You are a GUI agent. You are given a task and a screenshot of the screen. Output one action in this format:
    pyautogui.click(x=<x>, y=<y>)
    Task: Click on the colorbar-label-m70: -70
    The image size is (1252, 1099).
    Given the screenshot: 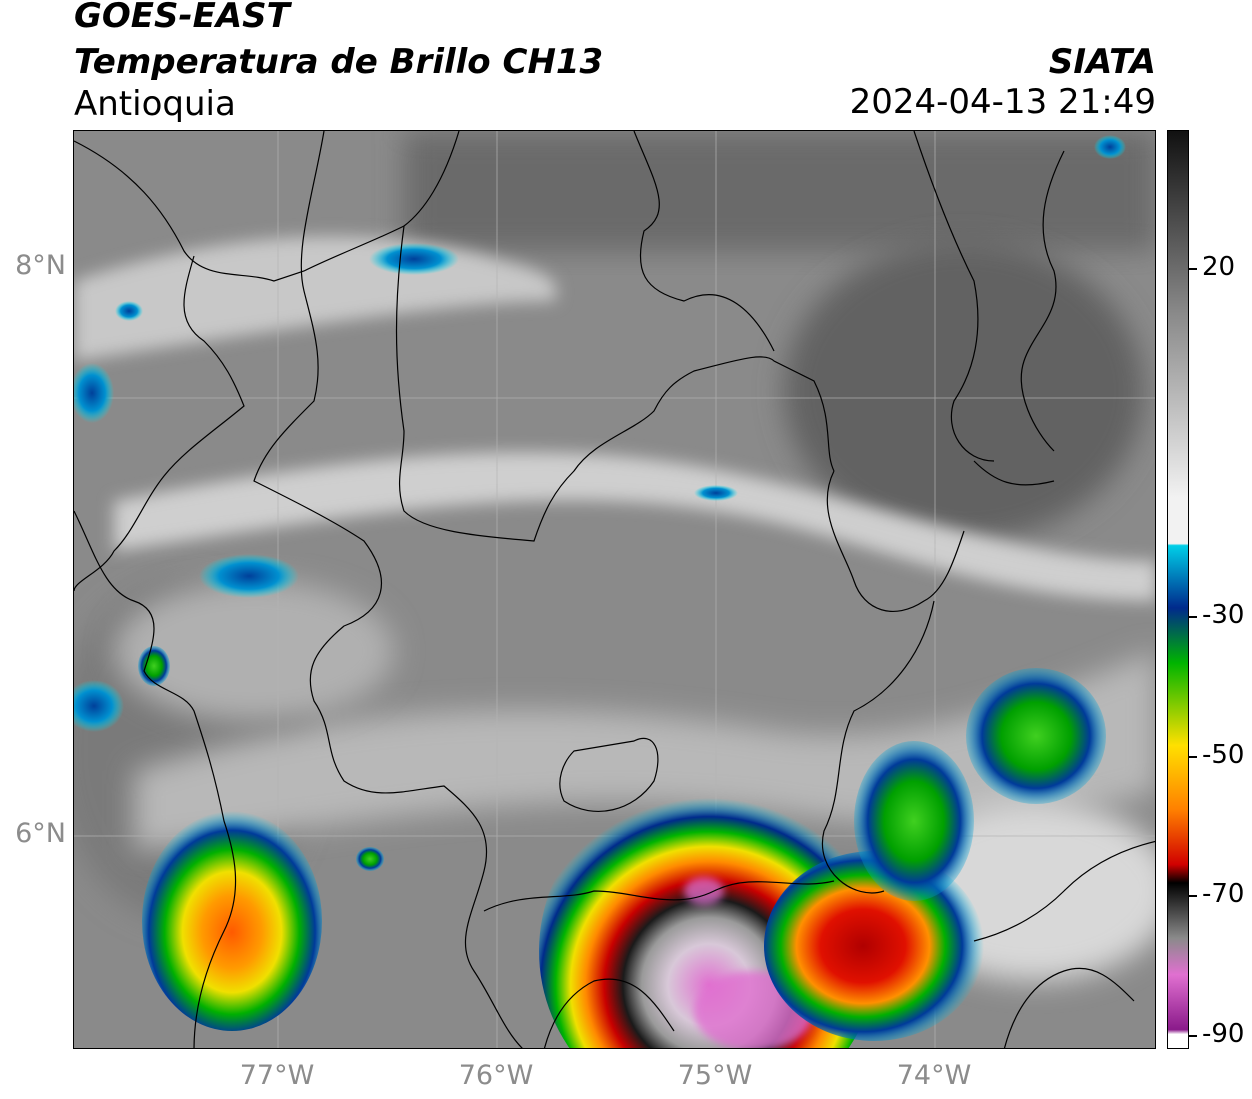 What is the action you would take?
    pyautogui.click(x=1223, y=894)
    